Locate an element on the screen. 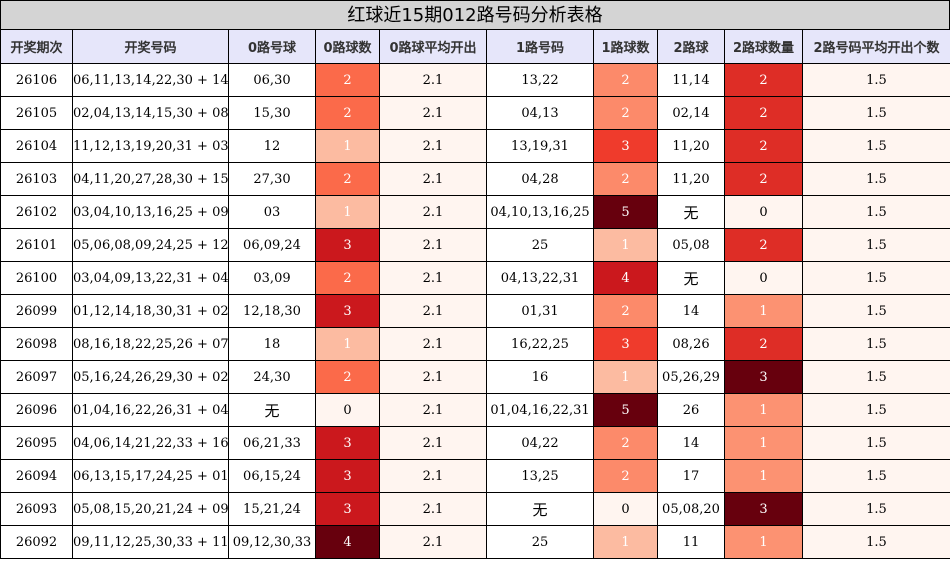 Image resolution: width=950 pixels, height=576 pixels. route1-numbers-cell: 04,28 is located at coordinates (540, 179).